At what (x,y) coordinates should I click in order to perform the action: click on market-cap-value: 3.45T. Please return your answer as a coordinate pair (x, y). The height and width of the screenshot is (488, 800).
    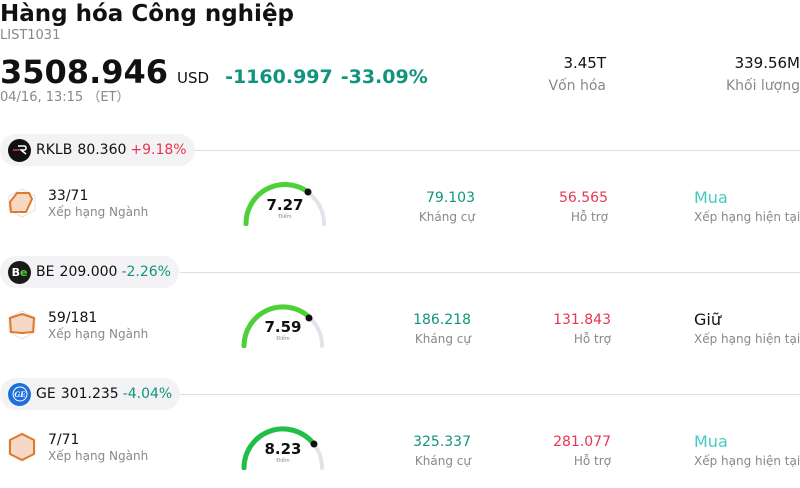
    Looking at the image, I should click on (584, 63).